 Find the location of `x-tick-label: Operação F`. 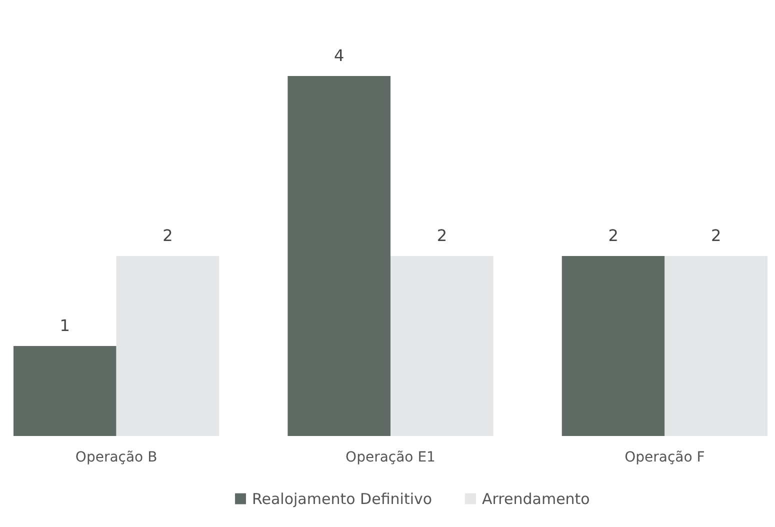

x-tick-label: Operação F is located at coordinates (664, 458).